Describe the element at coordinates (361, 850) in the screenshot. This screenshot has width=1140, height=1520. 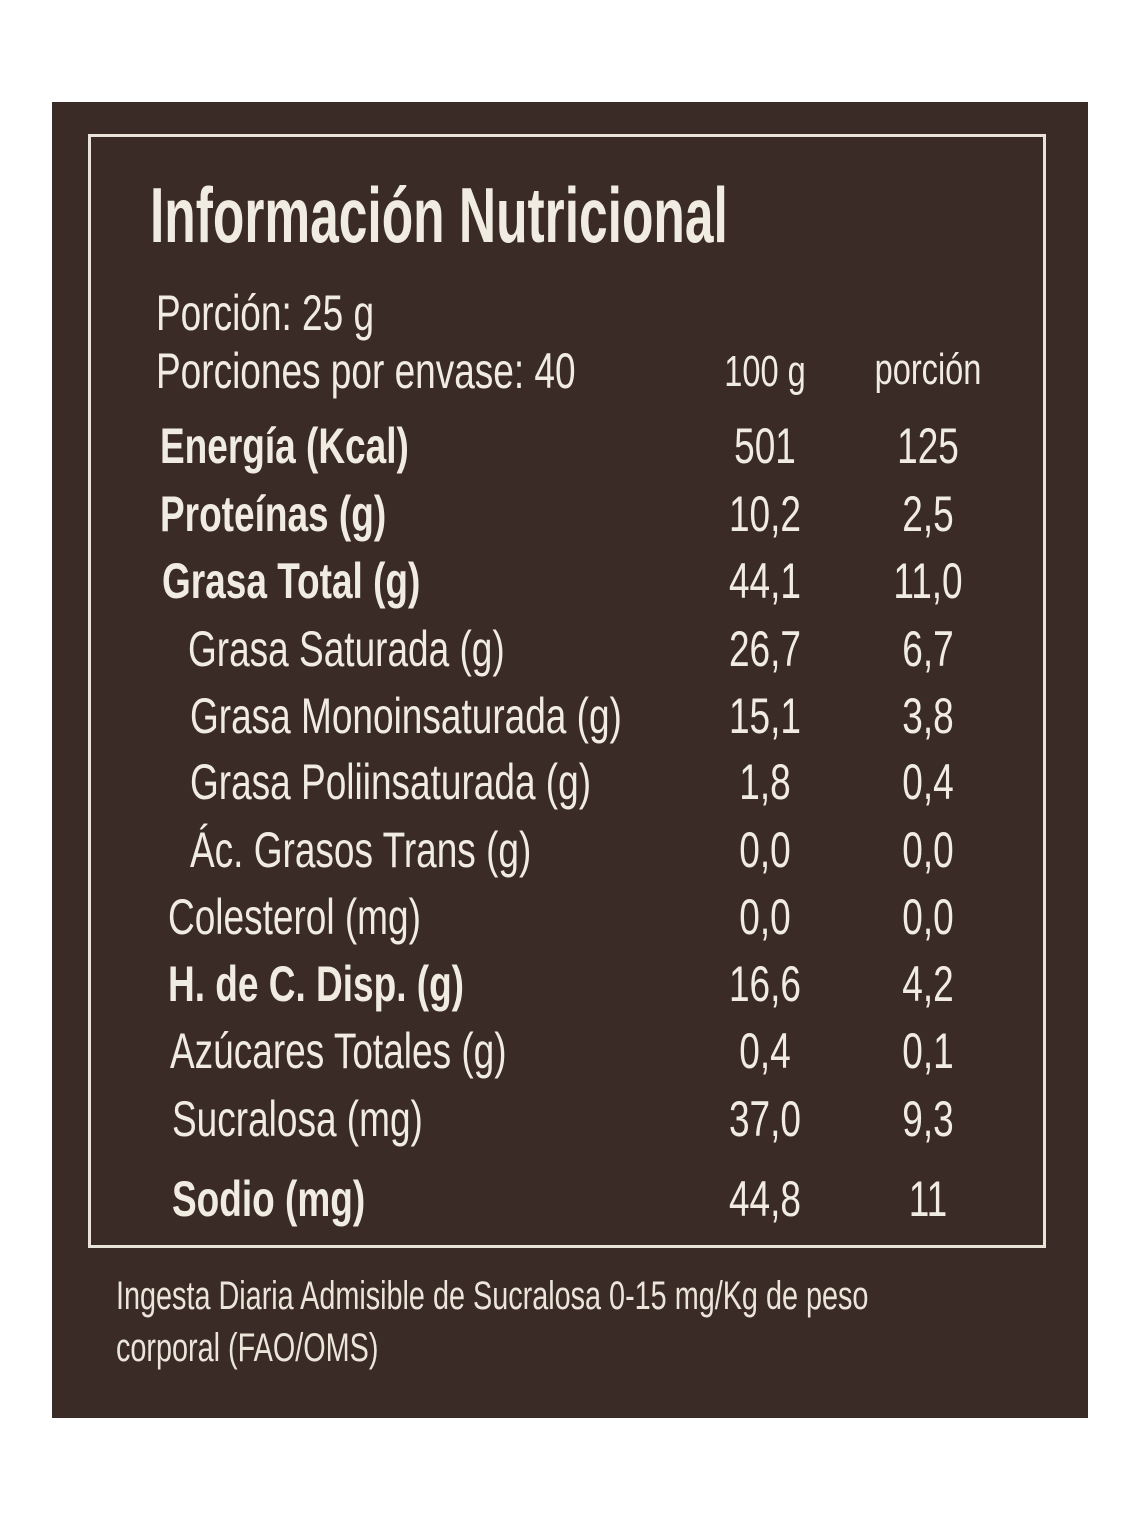
I see `nutrient-label: Ác. Grasos Trans (g)` at that location.